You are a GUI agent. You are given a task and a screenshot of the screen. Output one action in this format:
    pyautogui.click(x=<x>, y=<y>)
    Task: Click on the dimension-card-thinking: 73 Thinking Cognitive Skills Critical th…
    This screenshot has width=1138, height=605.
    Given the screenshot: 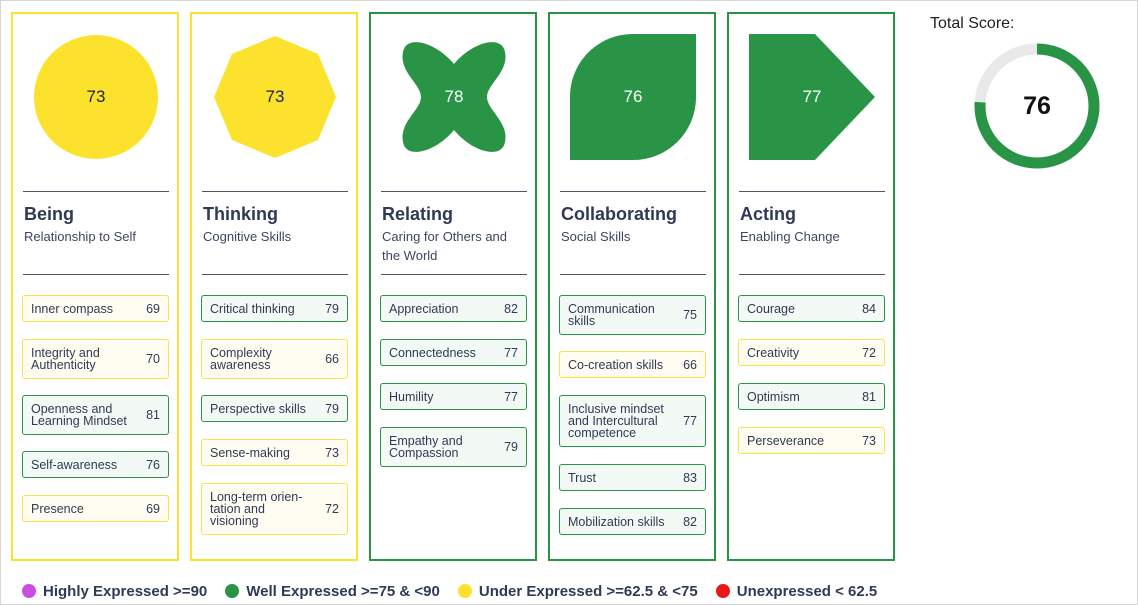 What is the action you would take?
    pyautogui.click(x=274, y=286)
    